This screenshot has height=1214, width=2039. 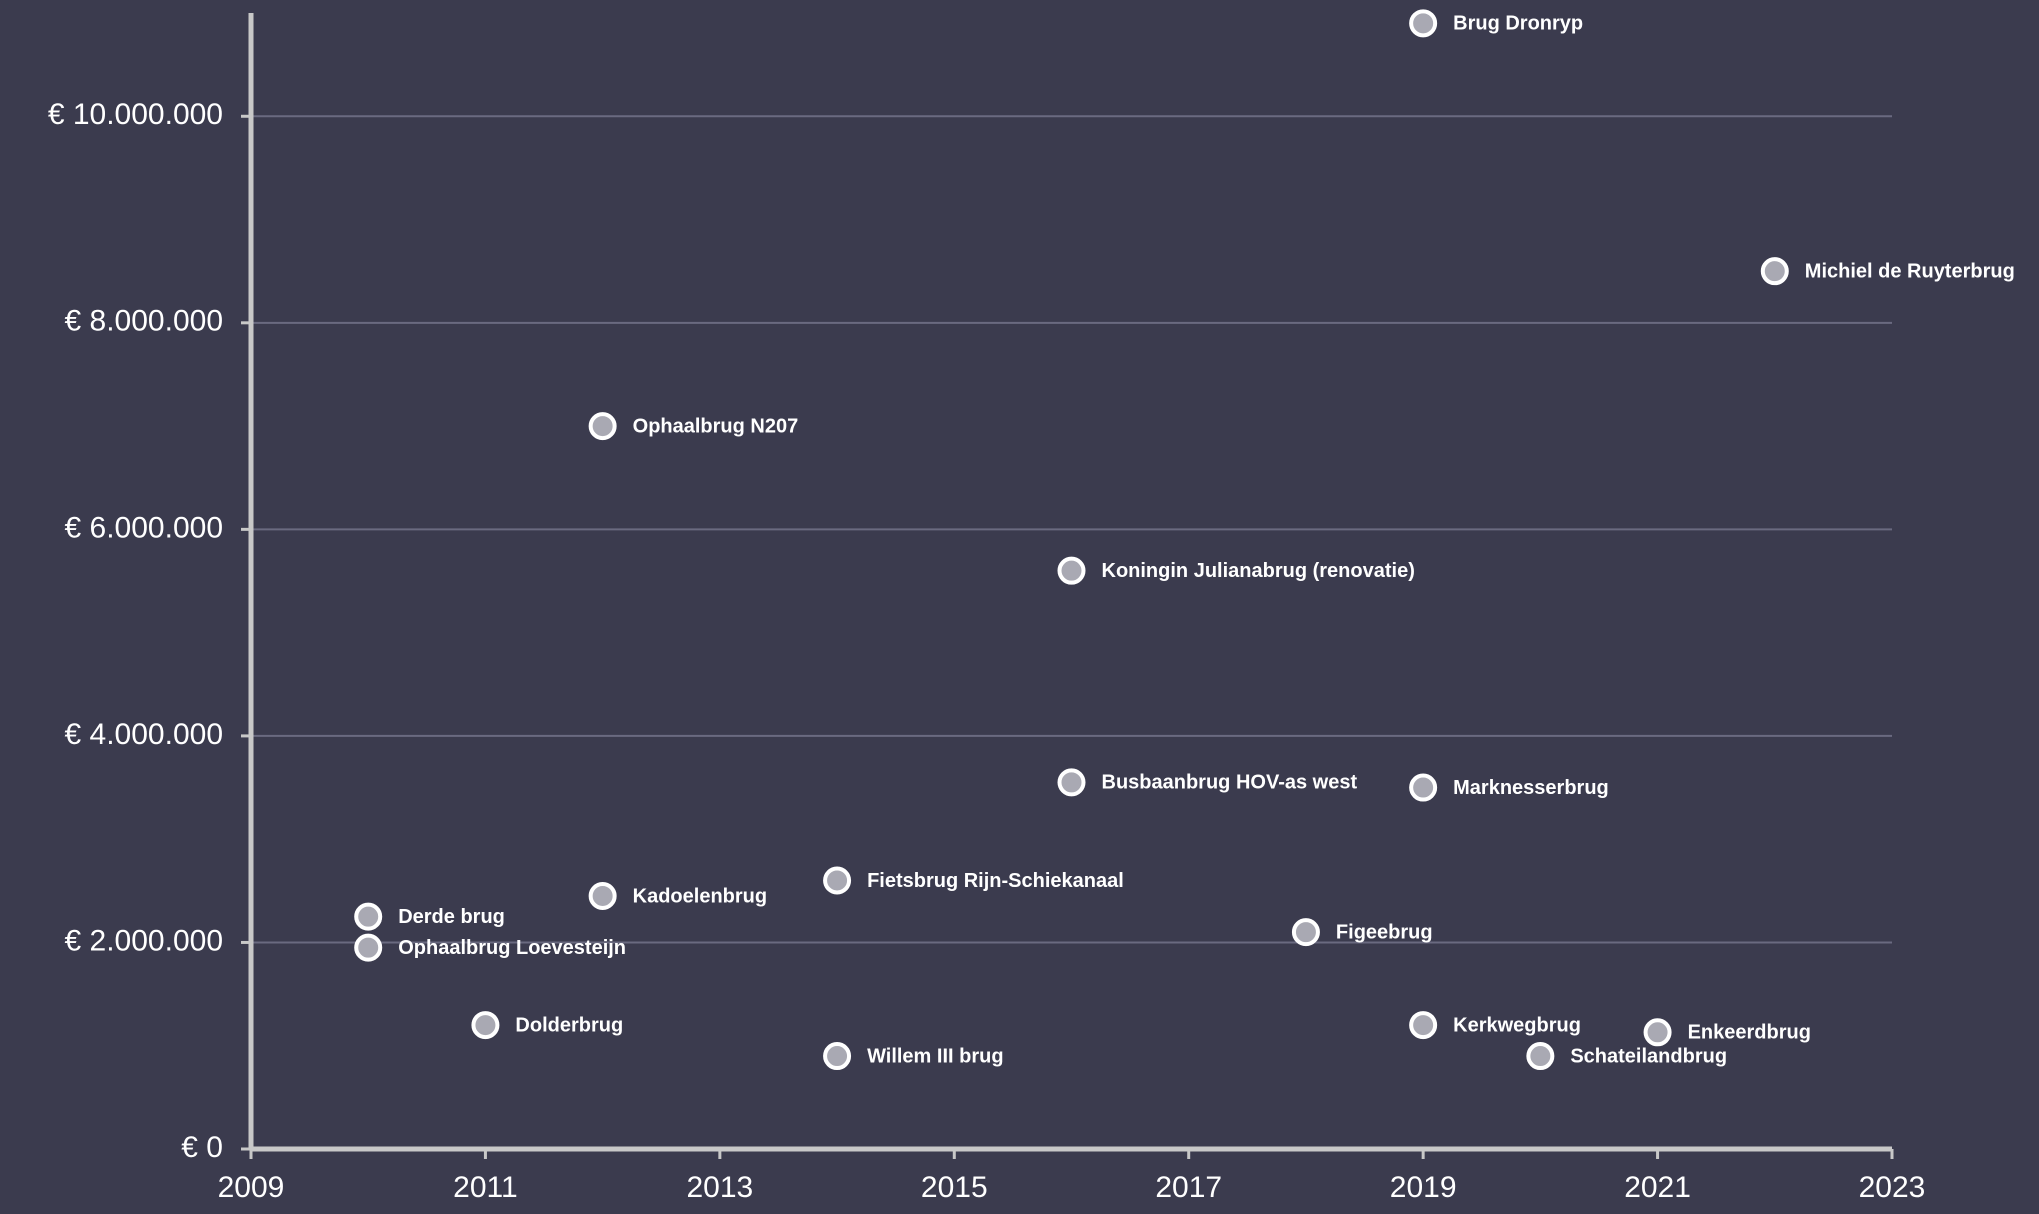 What do you see at coordinates (1531, 788) in the screenshot?
I see `point-label: Marknesserbrug` at bounding box center [1531, 788].